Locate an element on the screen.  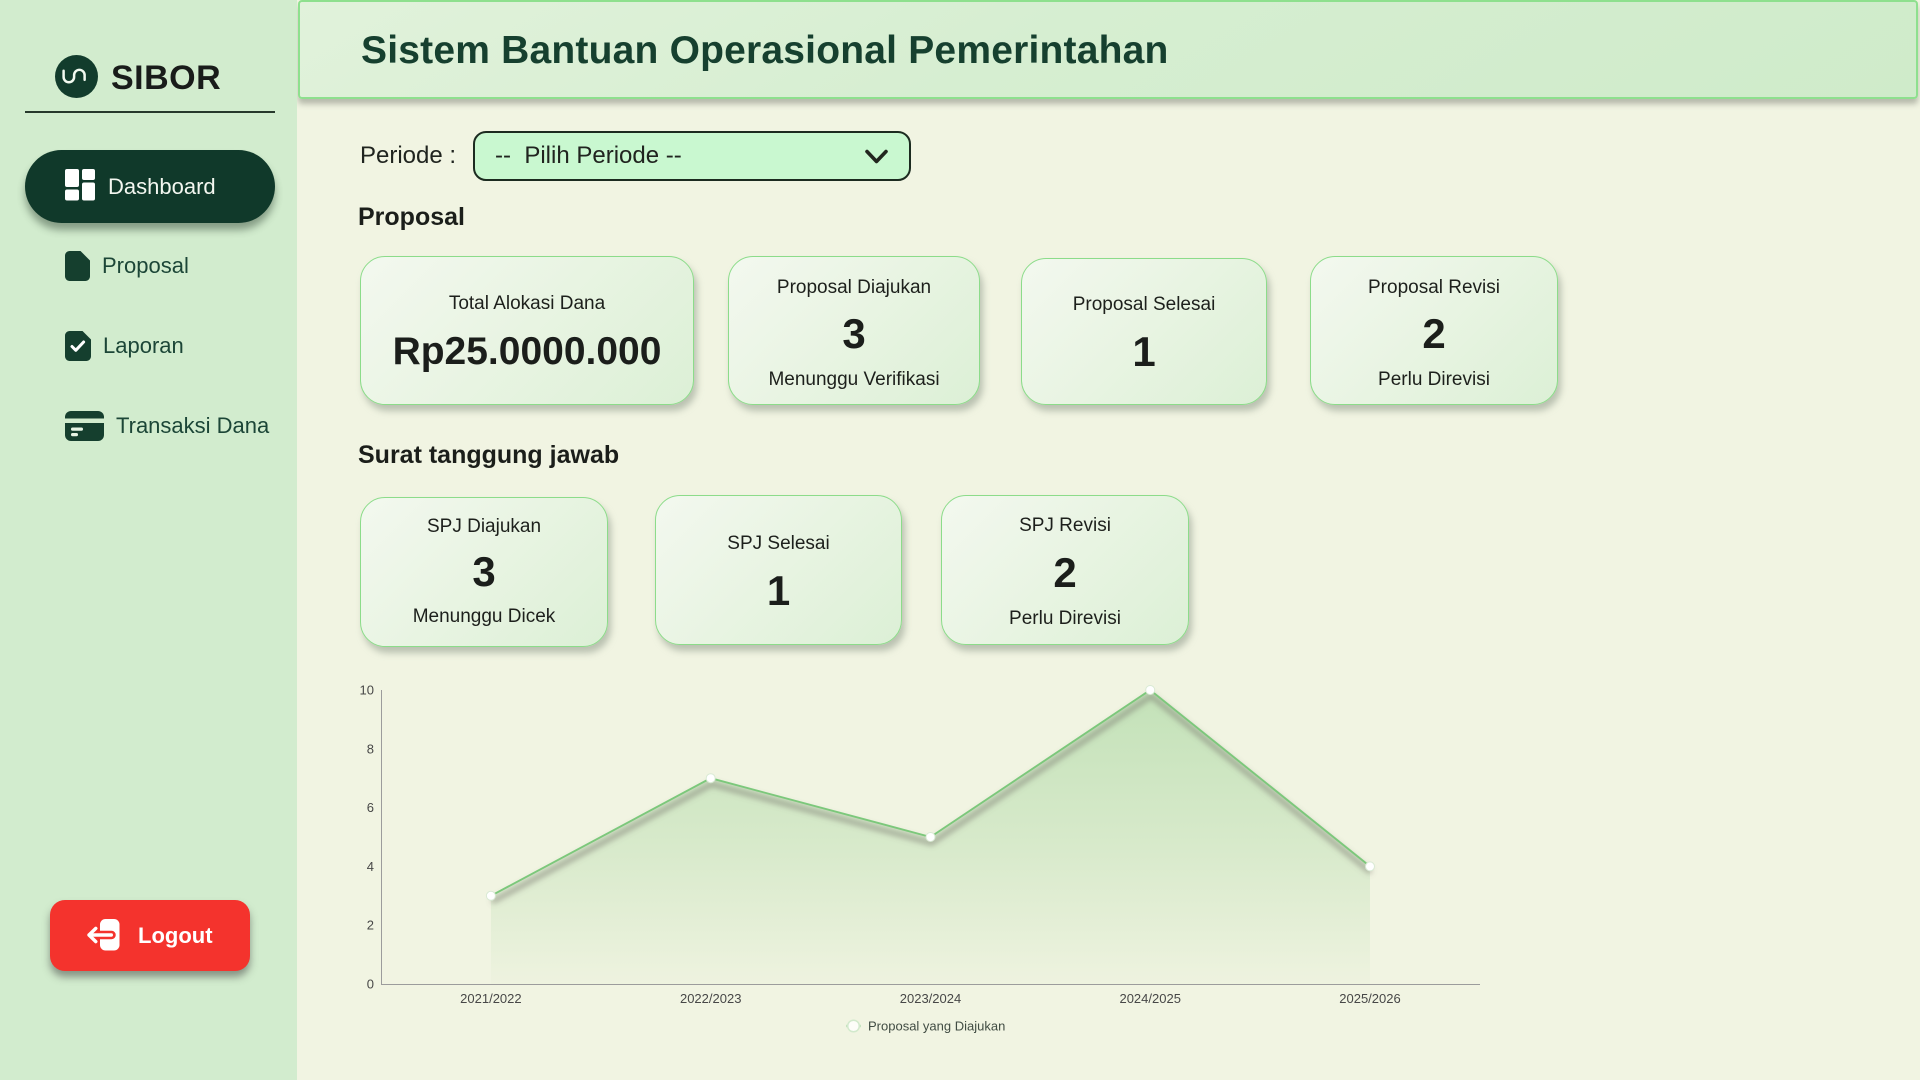
svg-text: 2021/2022 is located at coordinates (490, 998).